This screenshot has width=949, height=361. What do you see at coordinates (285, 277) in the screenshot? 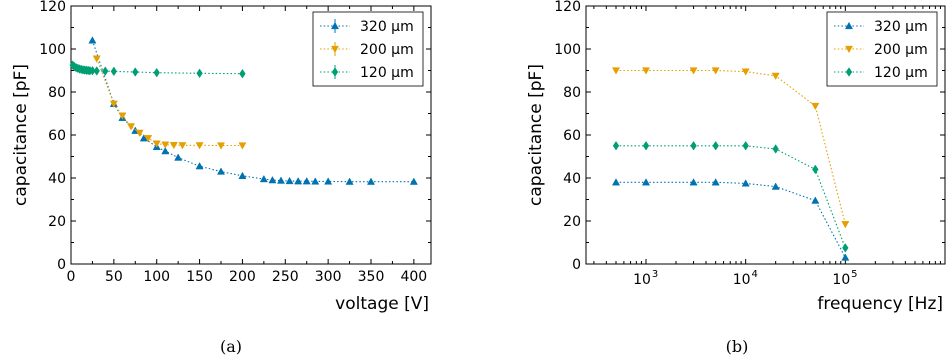
I see `x-tick-label: 250` at bounding box center [285, 277].